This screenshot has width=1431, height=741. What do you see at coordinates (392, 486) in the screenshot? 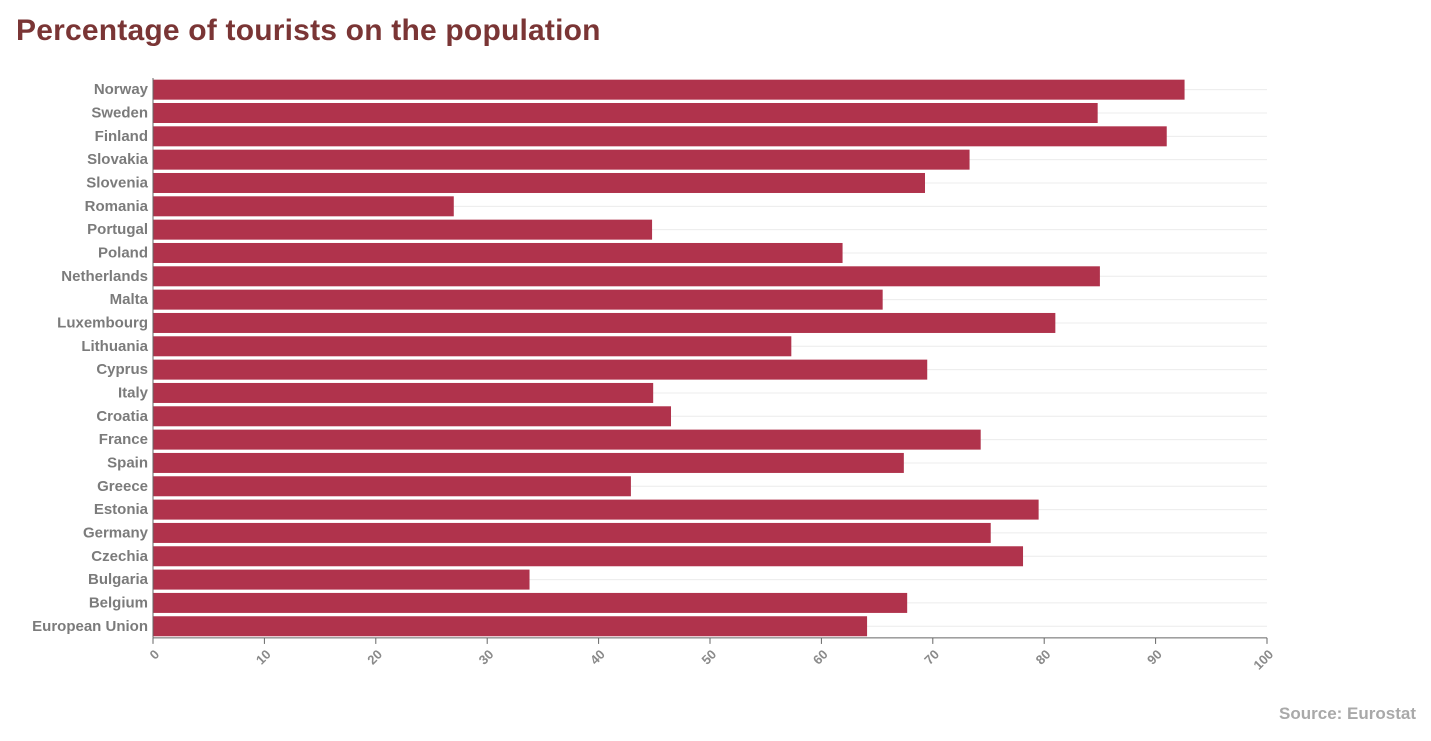
I see `bar-greece` at bounding box center [392, 486].